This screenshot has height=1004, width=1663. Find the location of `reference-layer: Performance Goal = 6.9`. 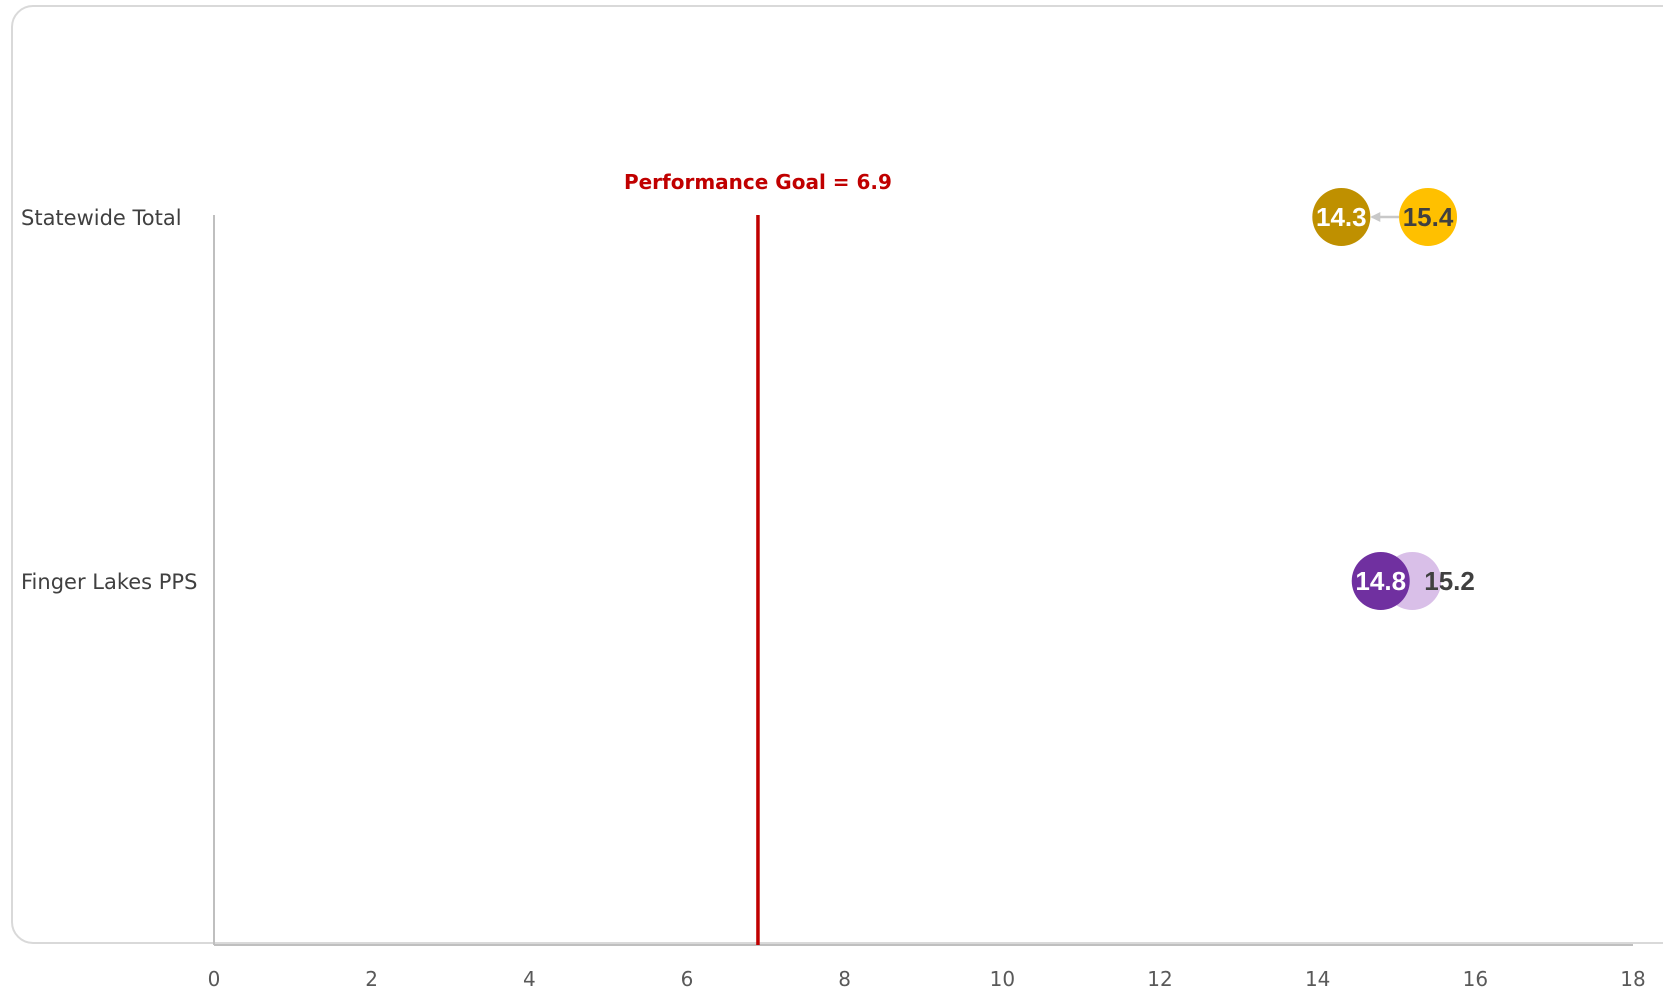

reference-layer: Performance Goal = 6.9 is located at coordinates (758, 557).